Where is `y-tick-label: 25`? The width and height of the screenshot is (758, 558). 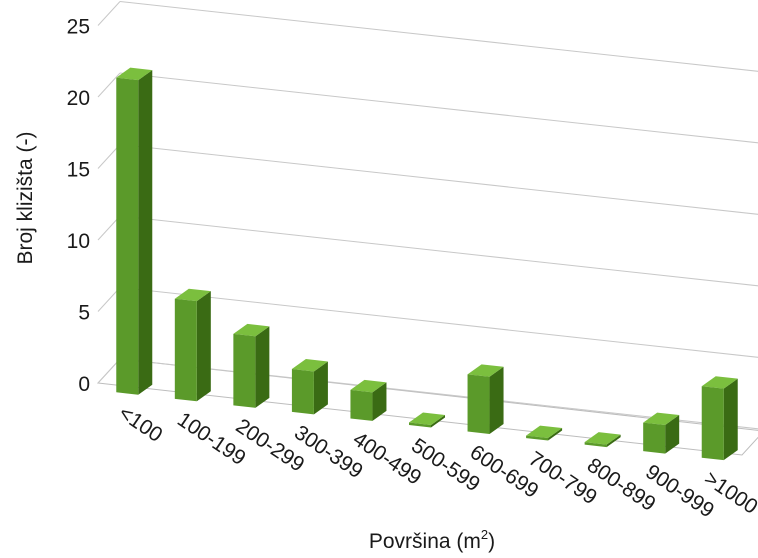
y-tick-label: 25 is located at coordinates (78, 27).